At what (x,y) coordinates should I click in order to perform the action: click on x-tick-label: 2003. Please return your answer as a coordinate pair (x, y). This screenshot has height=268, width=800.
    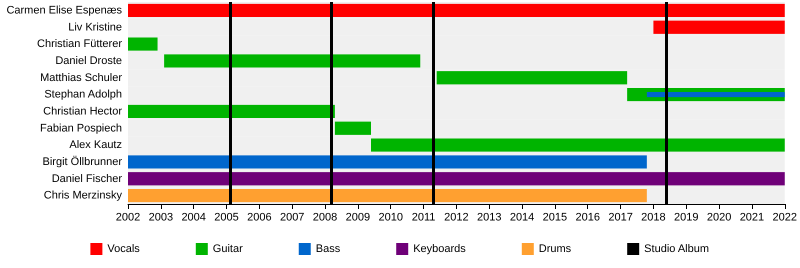
    Looking at the image, I should click on (161, 218).